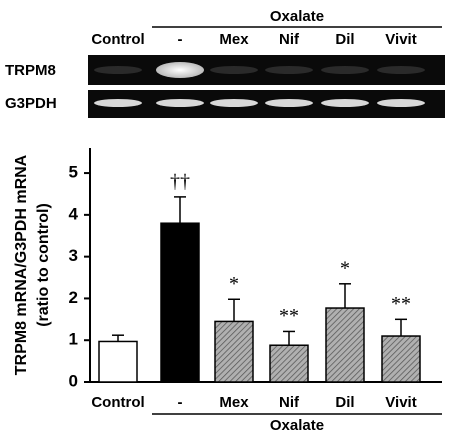 Image resolution: width=452 pixels, height=443 pixels. What do you see at coordinates (21, 264) in the screenshot?
I see `y-axis-label: TRPM8 mRNA/G3PDH mRNA` at bounding box center [21, 264].